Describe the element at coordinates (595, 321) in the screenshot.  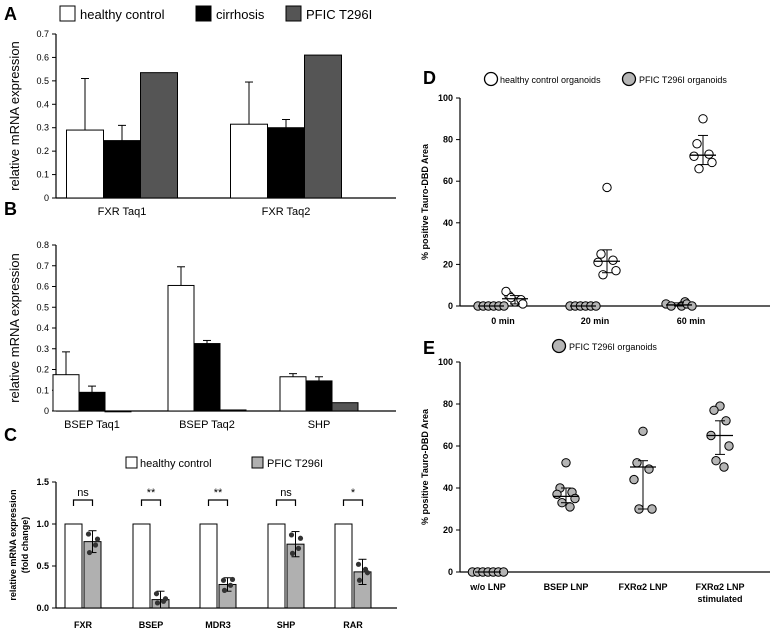
I see `x-category-label: 20 min` at that location.